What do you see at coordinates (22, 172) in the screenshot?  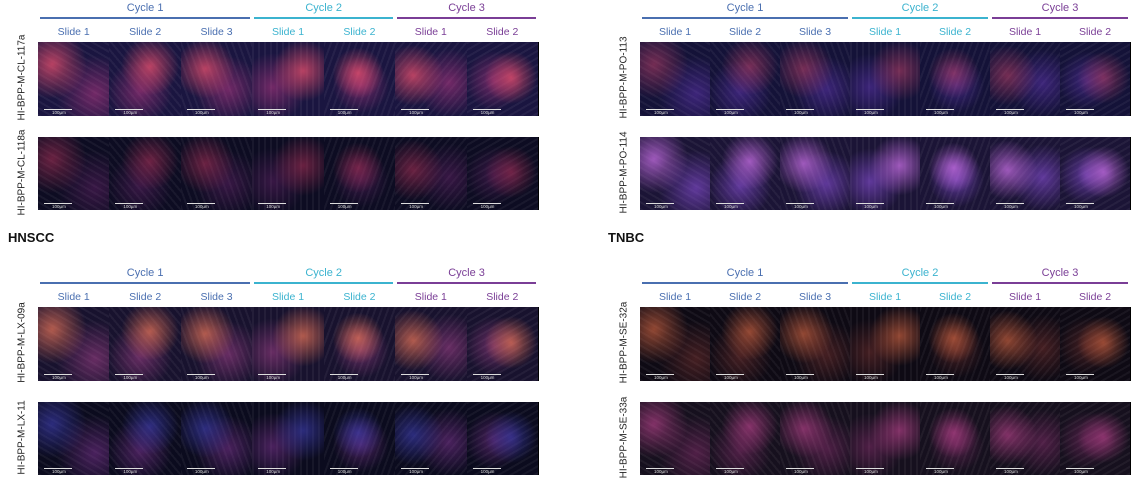 I see `sample-label: HI-BPP-M-CL-118a` at bounding box center [22, 172].